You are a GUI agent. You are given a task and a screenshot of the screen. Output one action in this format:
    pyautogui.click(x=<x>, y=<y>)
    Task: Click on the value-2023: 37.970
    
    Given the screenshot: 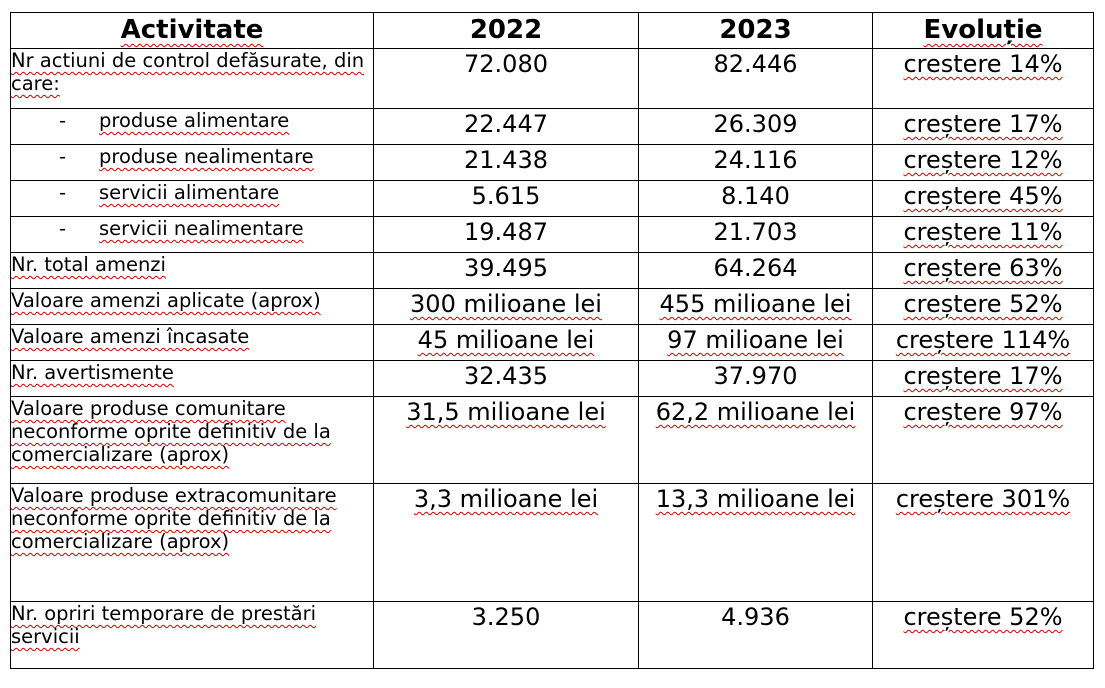 What is the action you would take?
    pyautogui.click(x=755, y=378)
    